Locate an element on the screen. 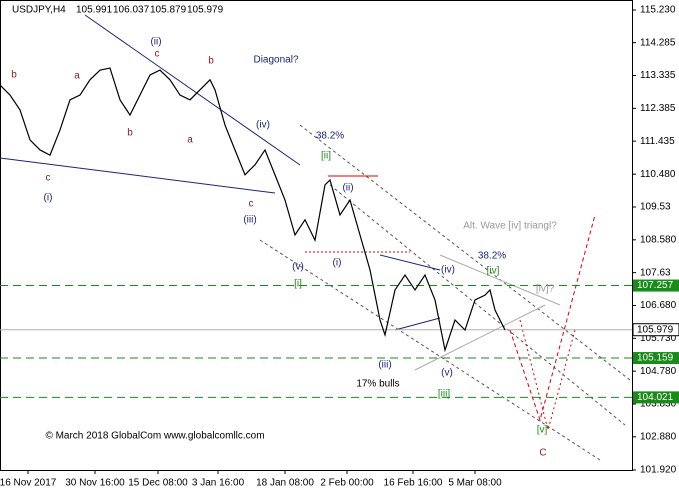 The image size is (679, 496). ohlc: 105.879 is located at coordinates (168, 10).